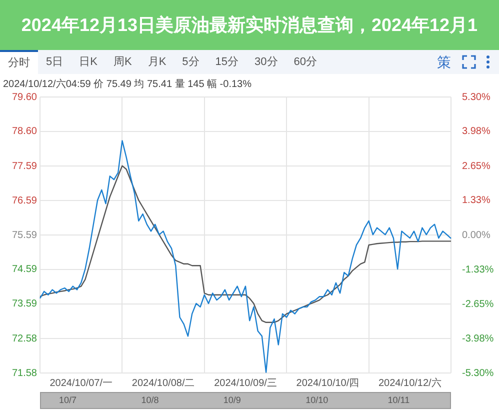  Describe the element at coordinates (163, 383) in the screenshot. I see `x-tick-label: 2024/10/08/二` at that location.